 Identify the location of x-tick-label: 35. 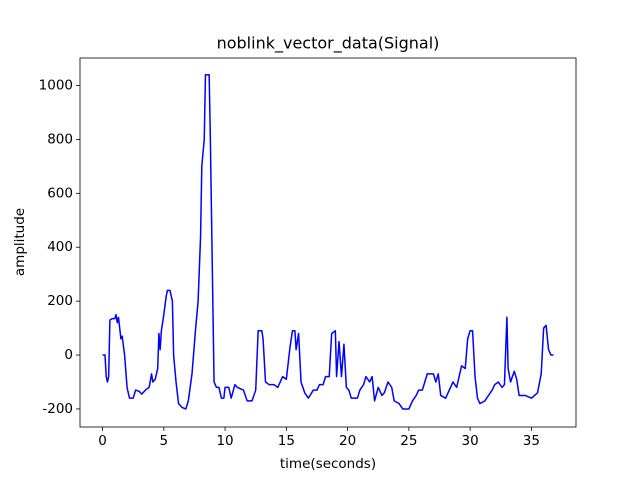
(531, 441).